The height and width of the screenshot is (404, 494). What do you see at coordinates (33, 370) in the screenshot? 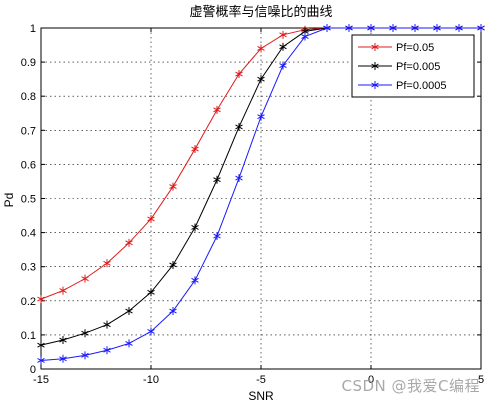
I see `y-tick-label: 0` at bounding box center [33, 370].